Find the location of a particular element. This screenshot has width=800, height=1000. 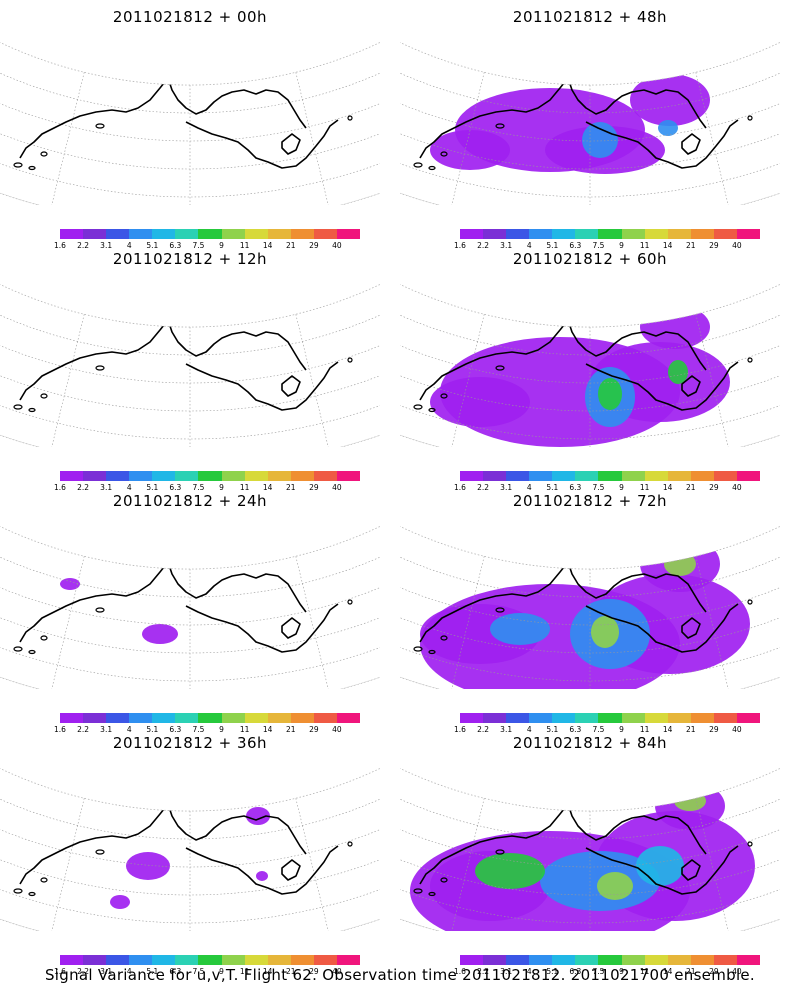

colorbar-tick-label: 11 is located at coordinates (644, 245).